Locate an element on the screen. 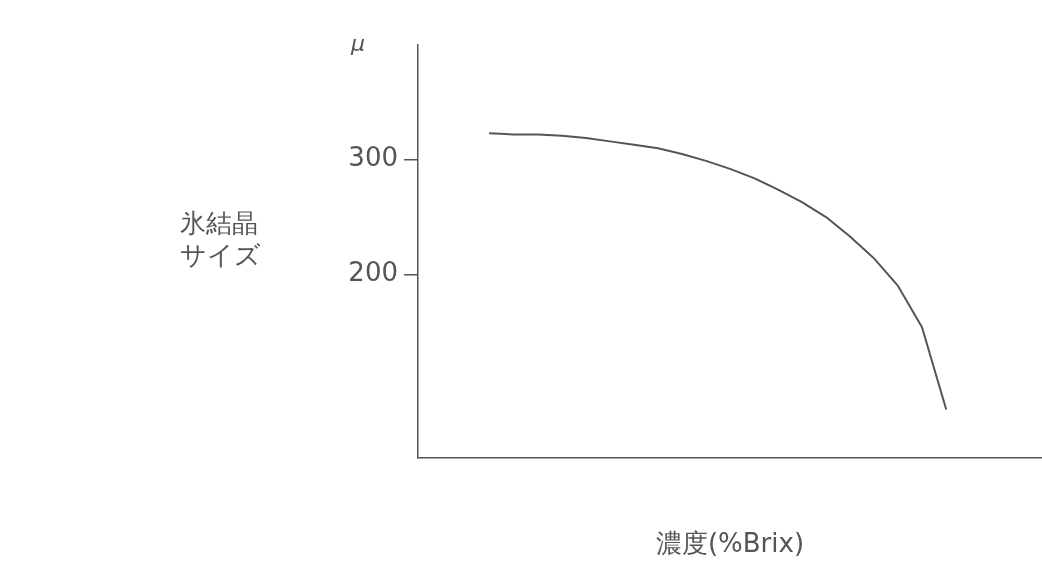 The height and width of the screenshot is (567, 1042). y-tick-label: 200 is located at coordinates (373, 272).